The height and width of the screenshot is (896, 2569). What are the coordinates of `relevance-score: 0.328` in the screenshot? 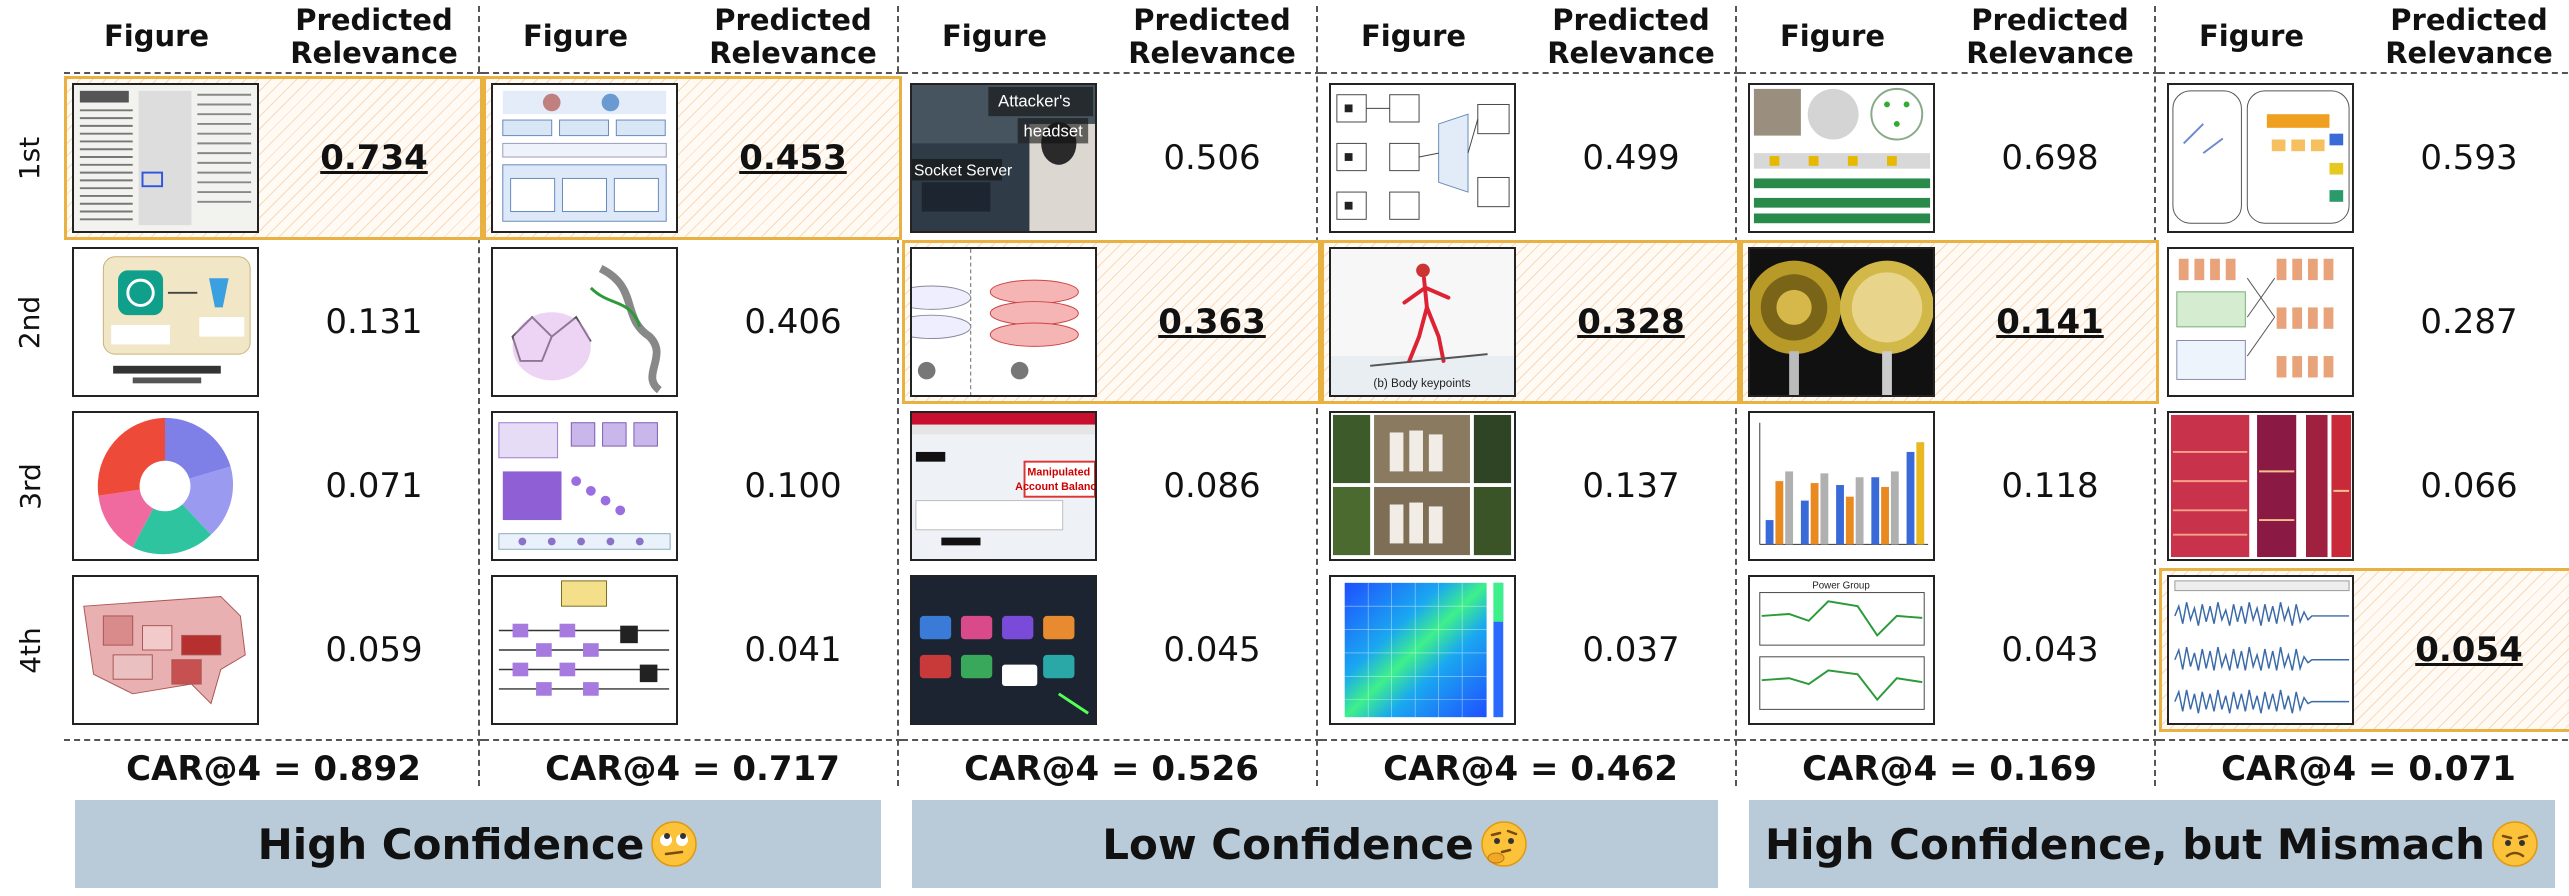 It's located at (1631, 322).